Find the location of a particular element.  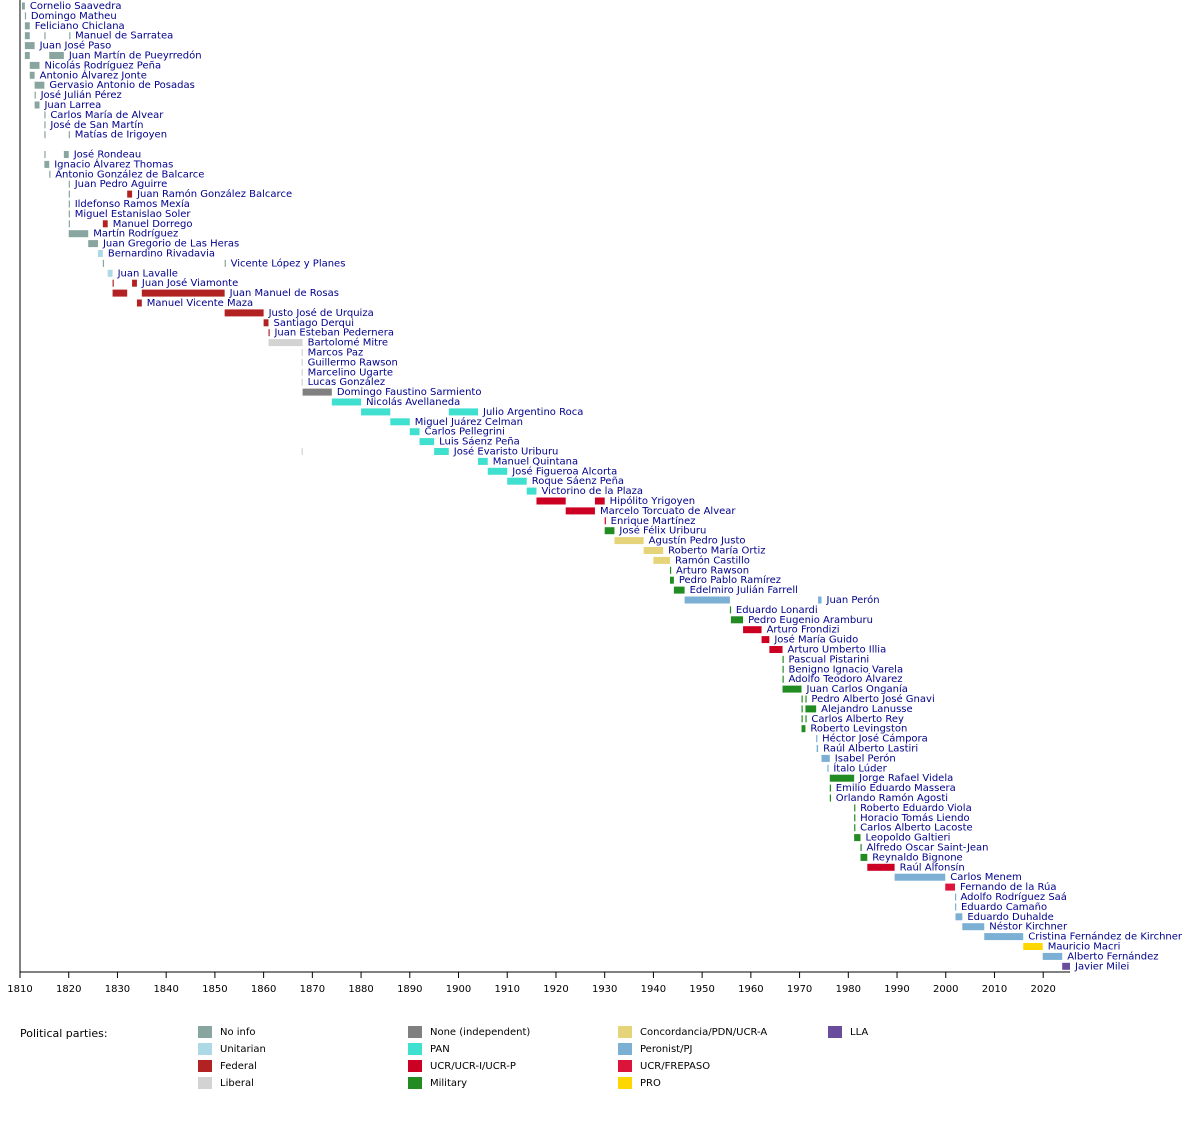

head-of-state-label: Alejandro Lanusse is located at coordinates (867, 709).